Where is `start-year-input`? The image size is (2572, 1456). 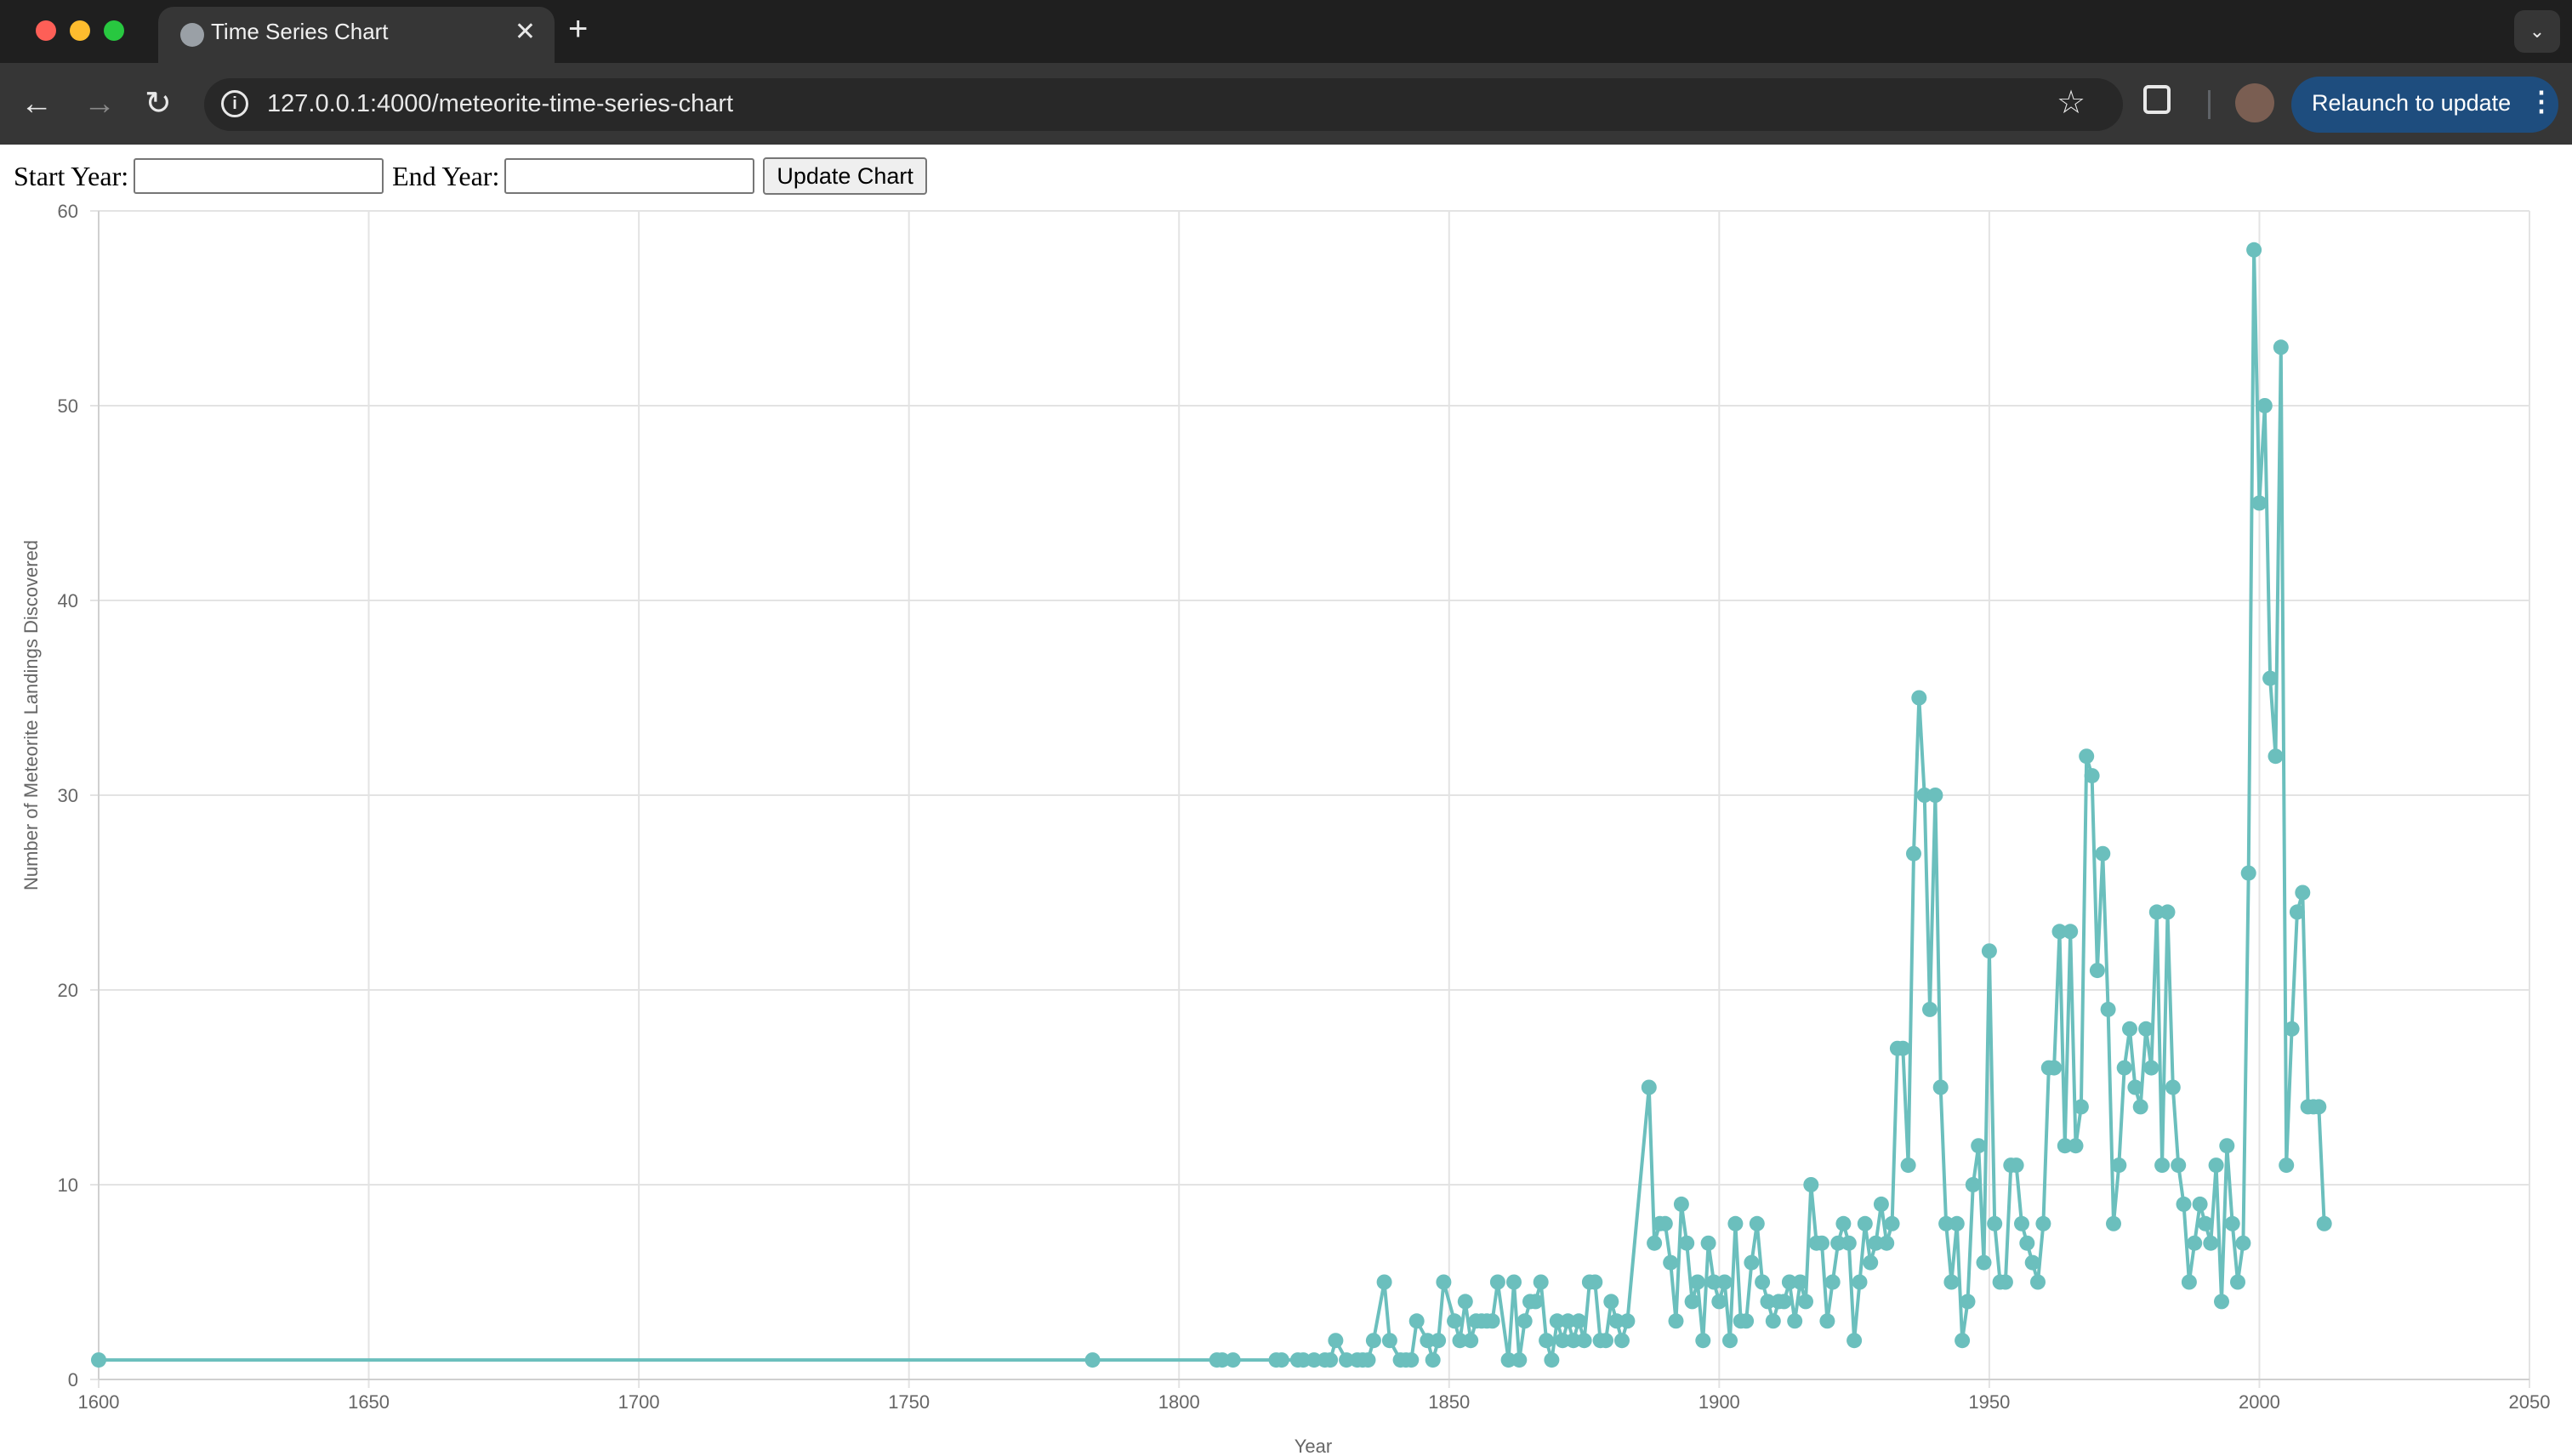 start-year-input is located at coordinates (259, 176).